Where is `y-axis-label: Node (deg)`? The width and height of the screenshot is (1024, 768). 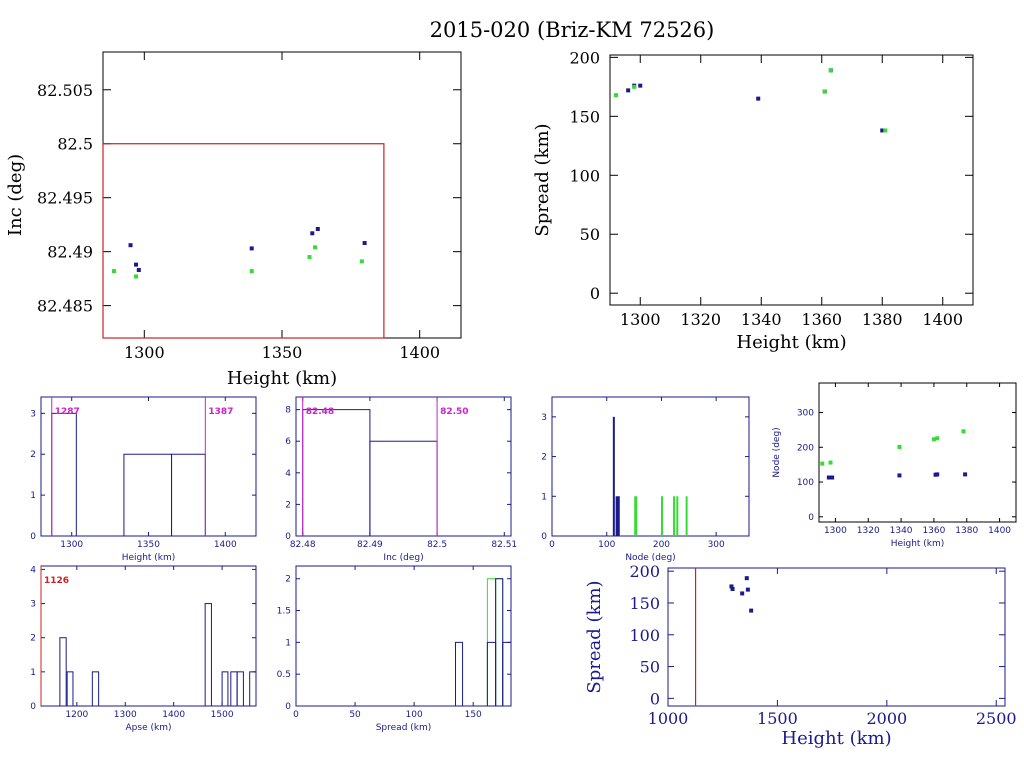 y-axis-label: Node (deg) is located at coordinates (777, 452).